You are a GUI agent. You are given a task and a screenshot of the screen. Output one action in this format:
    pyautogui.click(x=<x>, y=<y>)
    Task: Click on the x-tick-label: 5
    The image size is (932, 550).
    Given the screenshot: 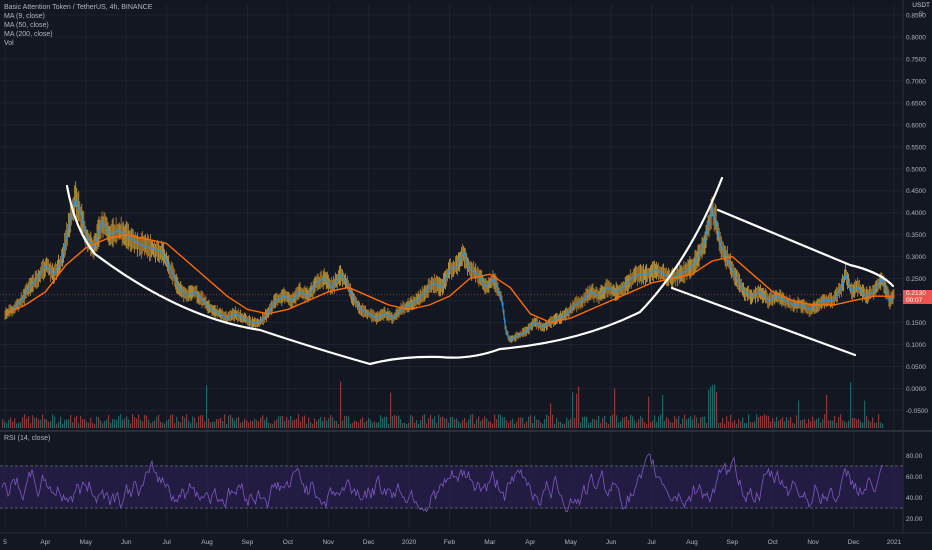 What is the action you would take?
    pyautogui.click(x=5, y=542)
    